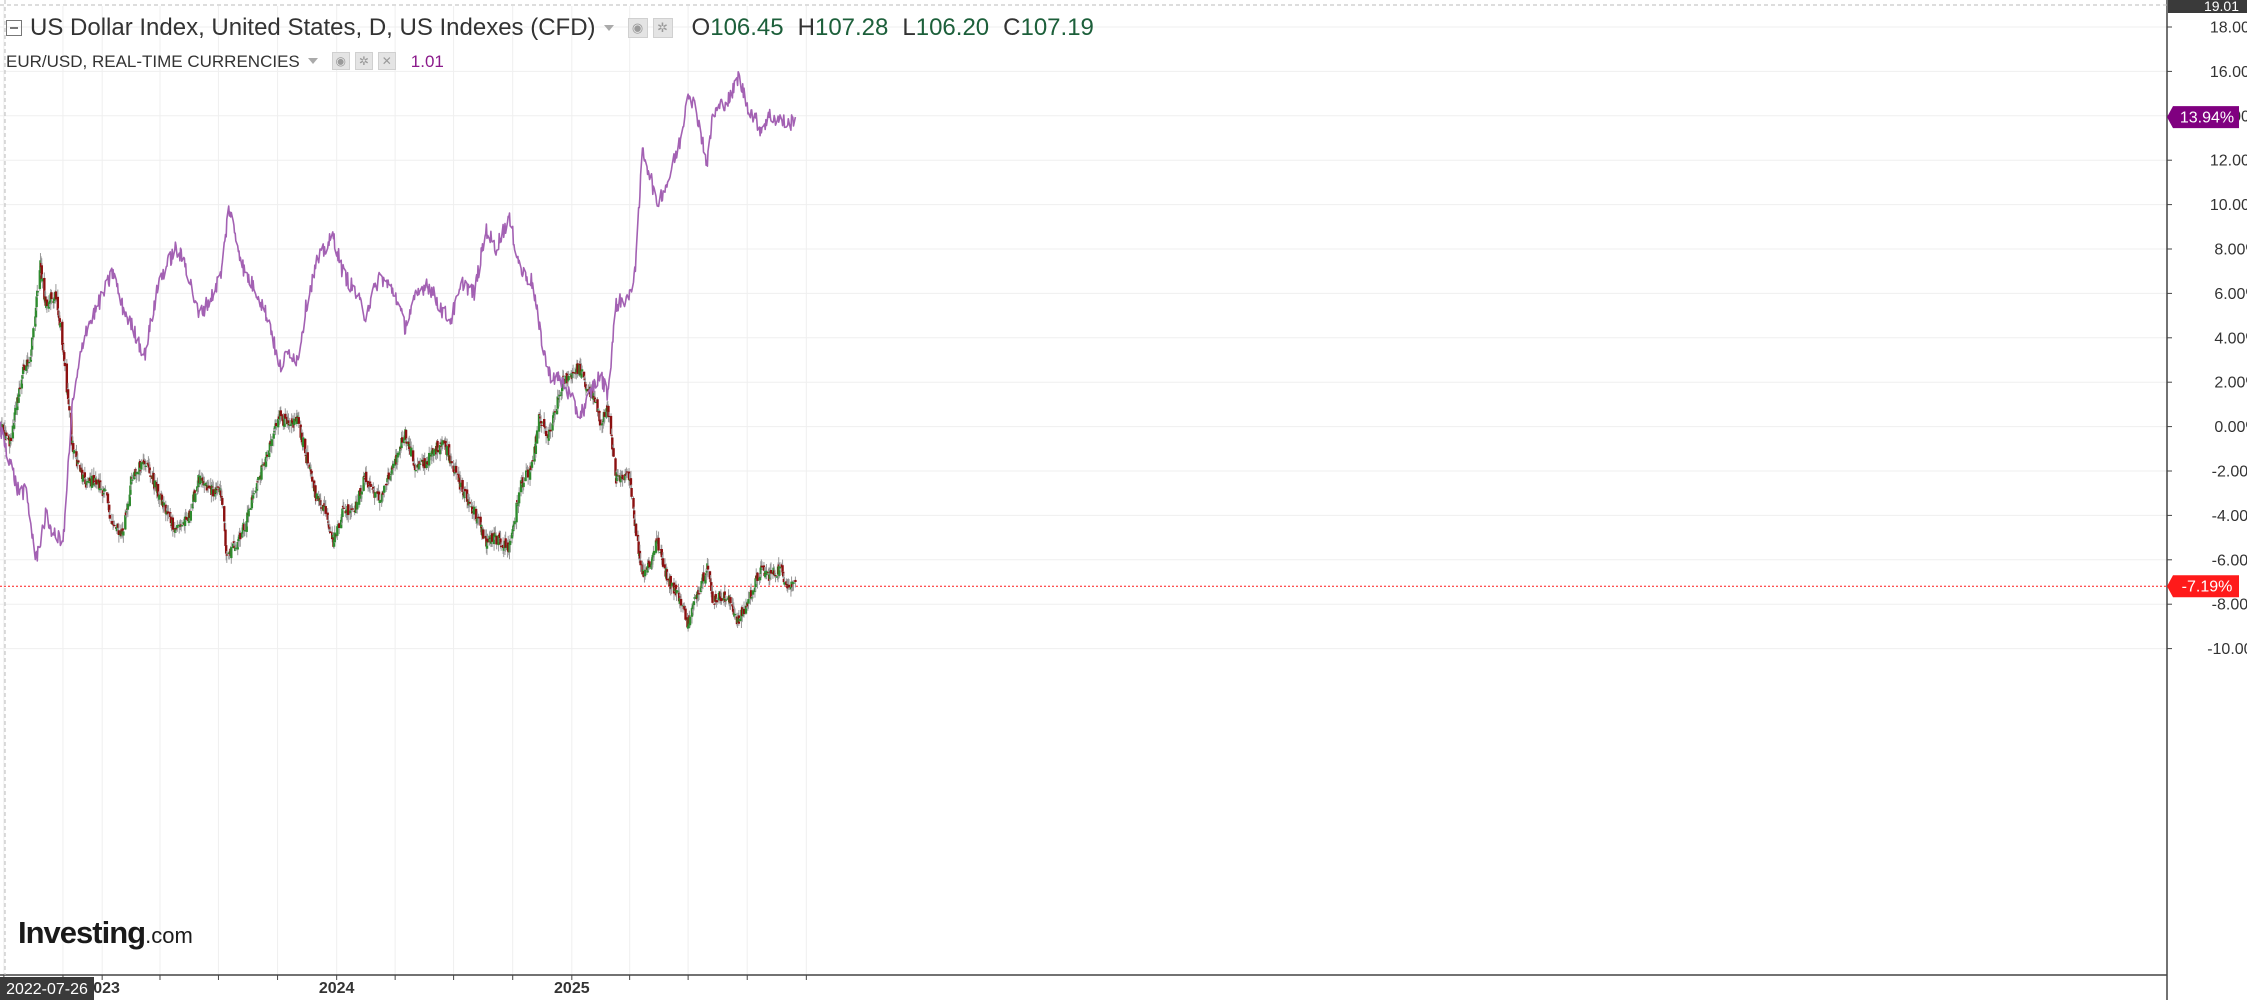 The height and width of the screenshot is (1005, 2247). Describe the element at coordinates (2207, 587) in the screenshot. I see `dxy-last-value-label: -7.19%` at that location.